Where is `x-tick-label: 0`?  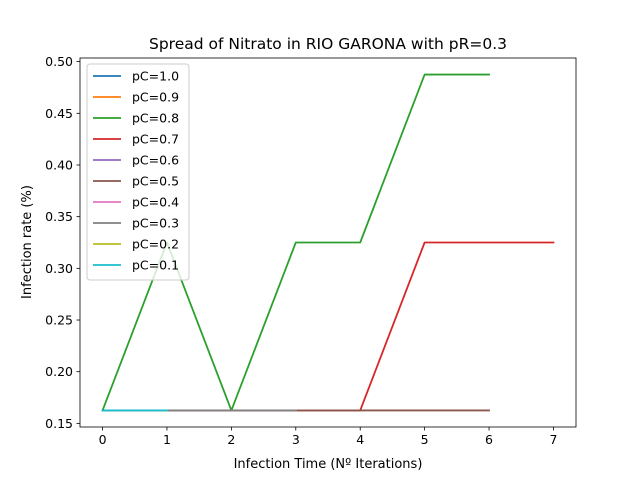 x-tick-label: 0 is located at coordinates (103, 439).